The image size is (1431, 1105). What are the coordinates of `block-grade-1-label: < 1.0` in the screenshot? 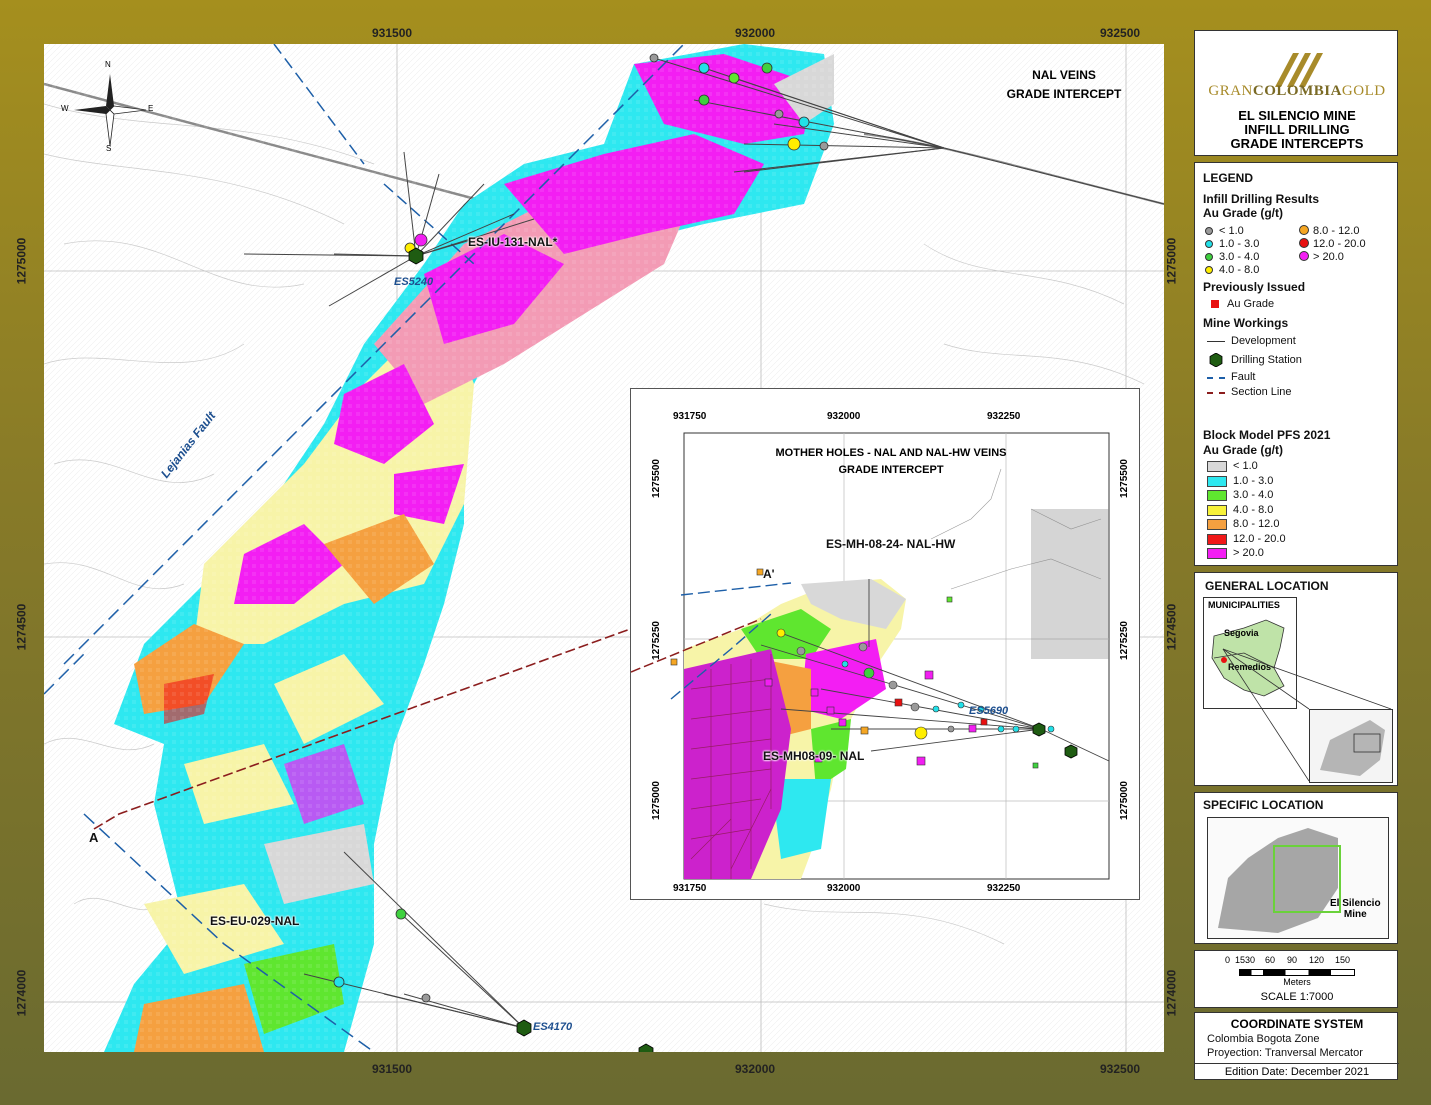 It's located at (1245, 466).